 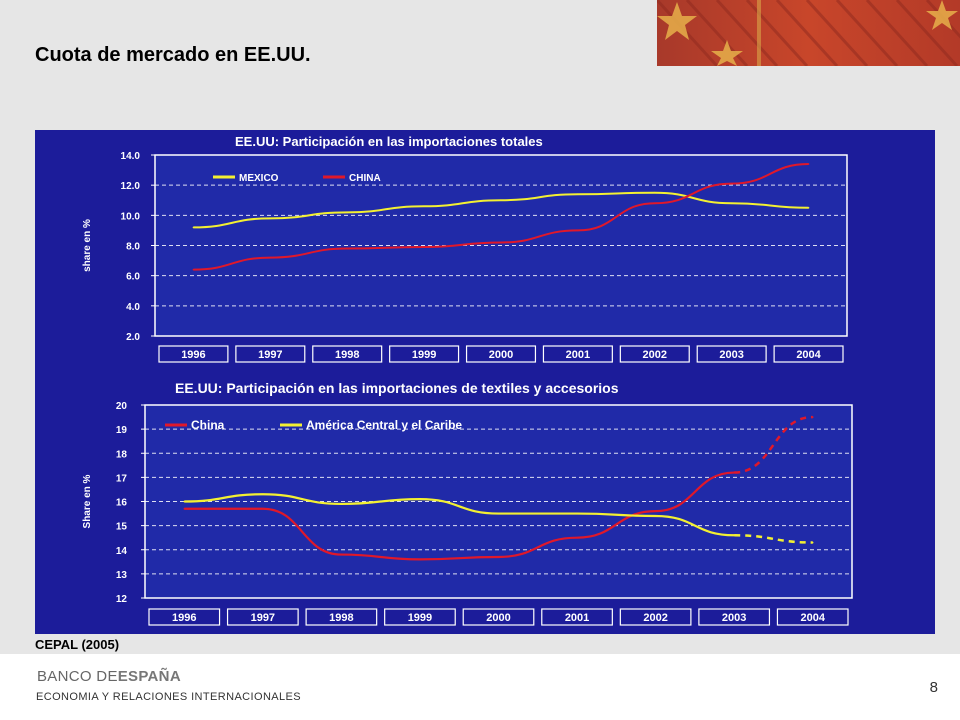 I want to click on y-tick-label: 14, so click(x=122, y=551).